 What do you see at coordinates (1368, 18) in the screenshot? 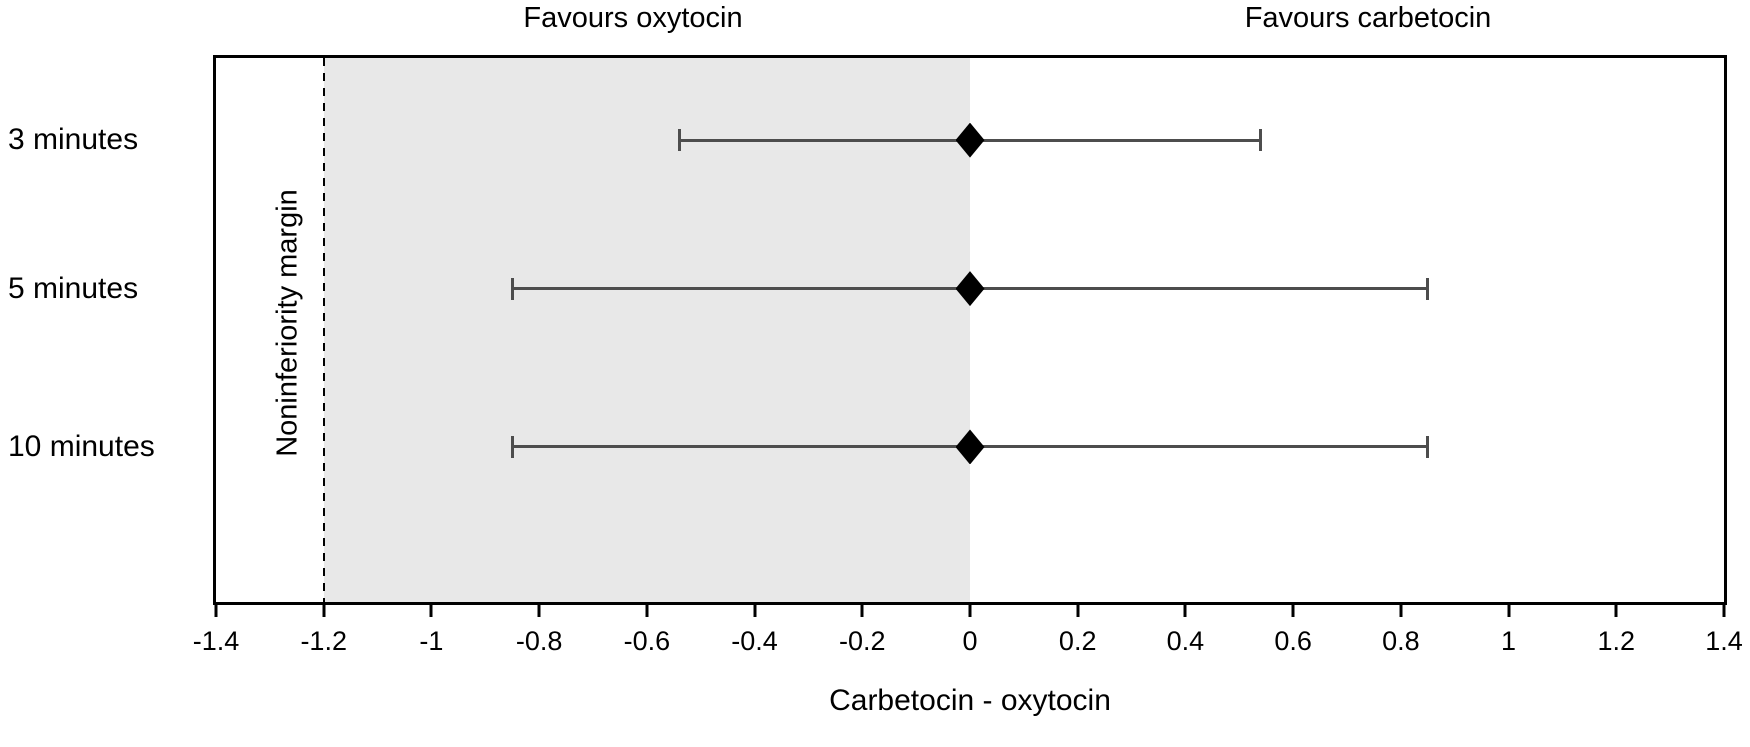
I see `favours-carbetocin-label: Favours carbetocin` at bounding box center [1368, 18].